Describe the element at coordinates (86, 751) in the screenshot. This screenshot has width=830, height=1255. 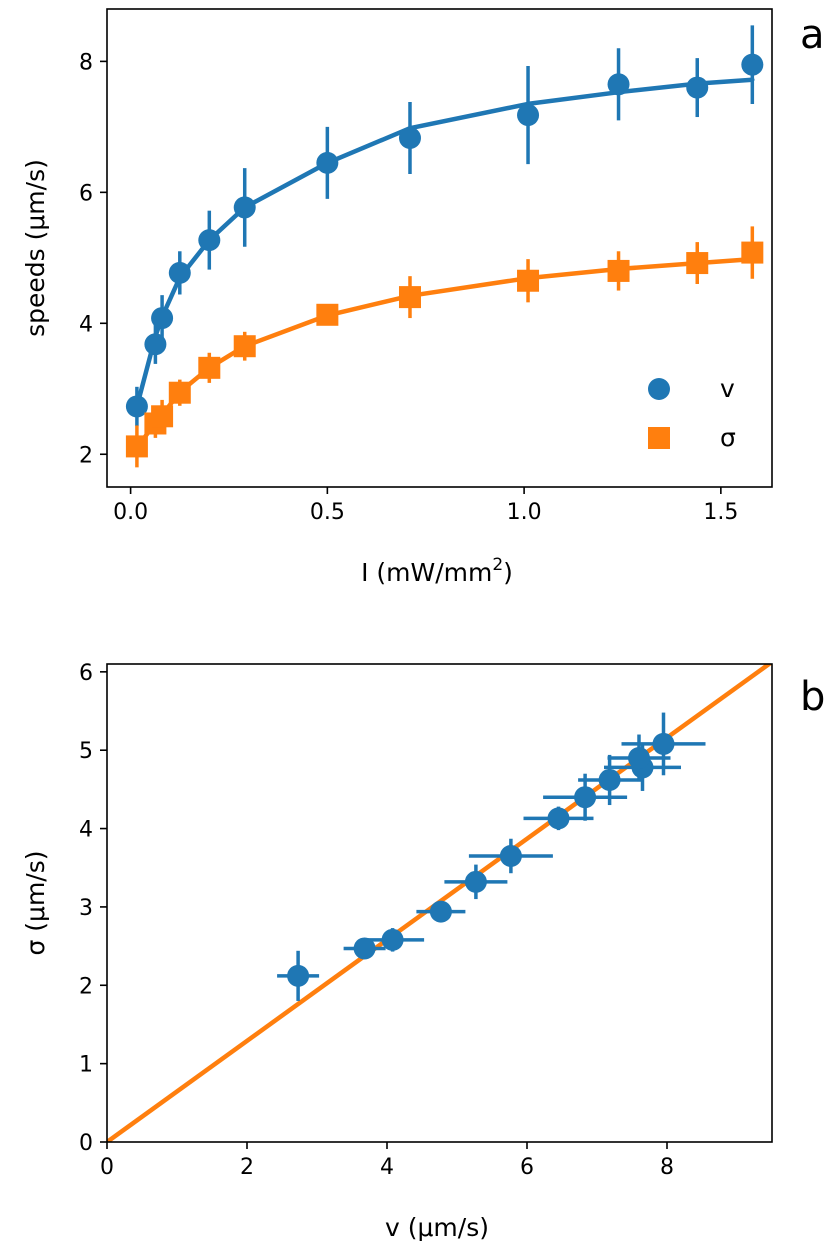
I see `panel-b-ytick-label: 5` at that location.